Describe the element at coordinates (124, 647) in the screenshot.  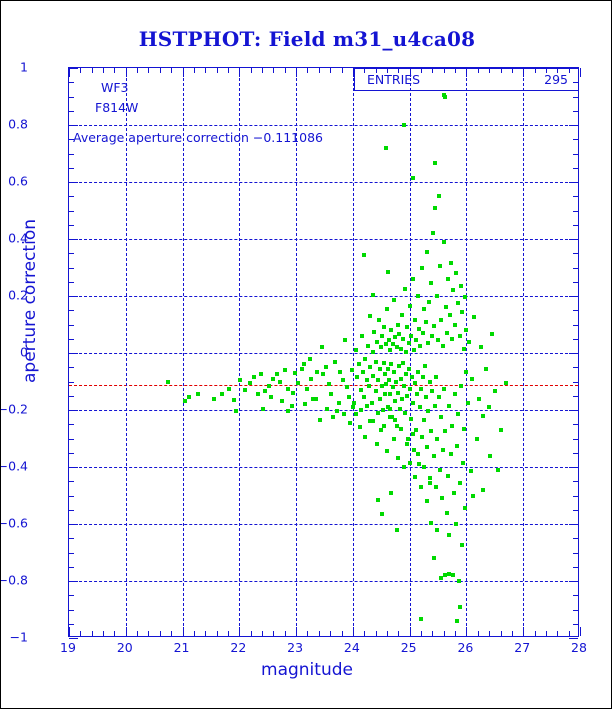
I see `x-tick-label: 20` at that location.